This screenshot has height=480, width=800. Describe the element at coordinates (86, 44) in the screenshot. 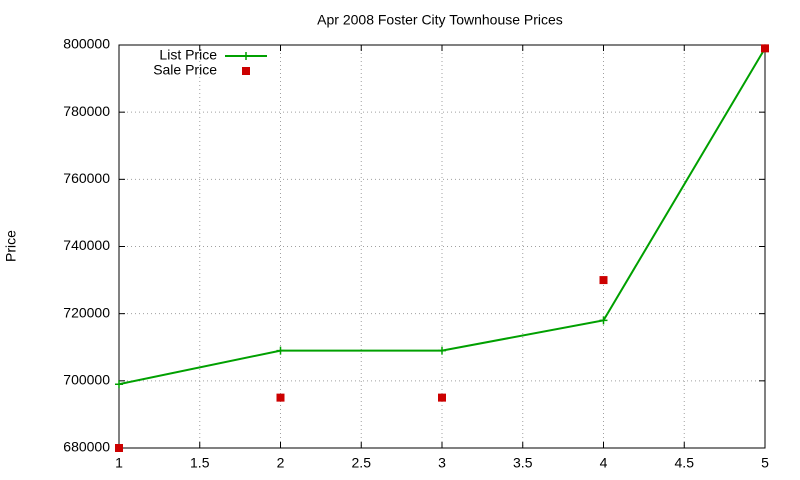

I see `y-tick-label: 800000` at that location.